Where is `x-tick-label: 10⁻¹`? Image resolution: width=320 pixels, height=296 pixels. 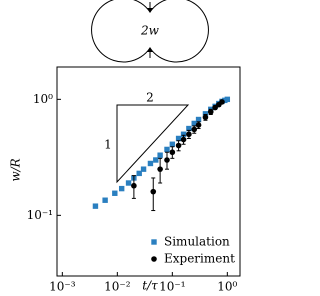 x-tick-label: 10⁻¹ is located at coordinates (172, 286).